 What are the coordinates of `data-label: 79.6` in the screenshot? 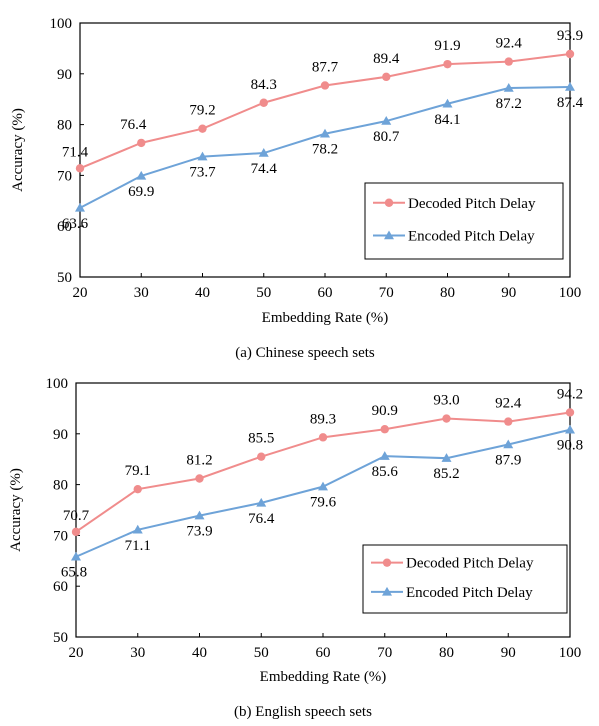 It's located at (323, 503).